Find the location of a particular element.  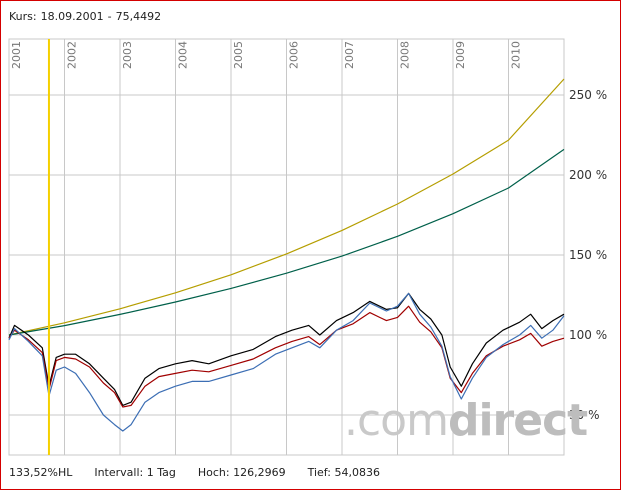

x-tick-label: 2009 is located at coordinates (460, 55).